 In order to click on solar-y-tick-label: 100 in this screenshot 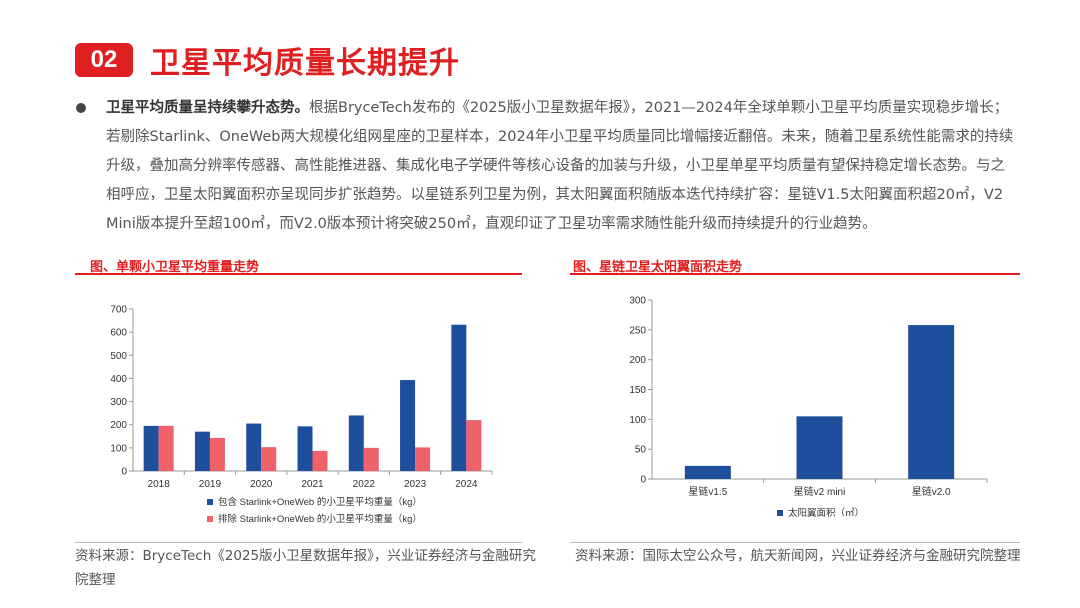, I will do `click(637, 420)`.